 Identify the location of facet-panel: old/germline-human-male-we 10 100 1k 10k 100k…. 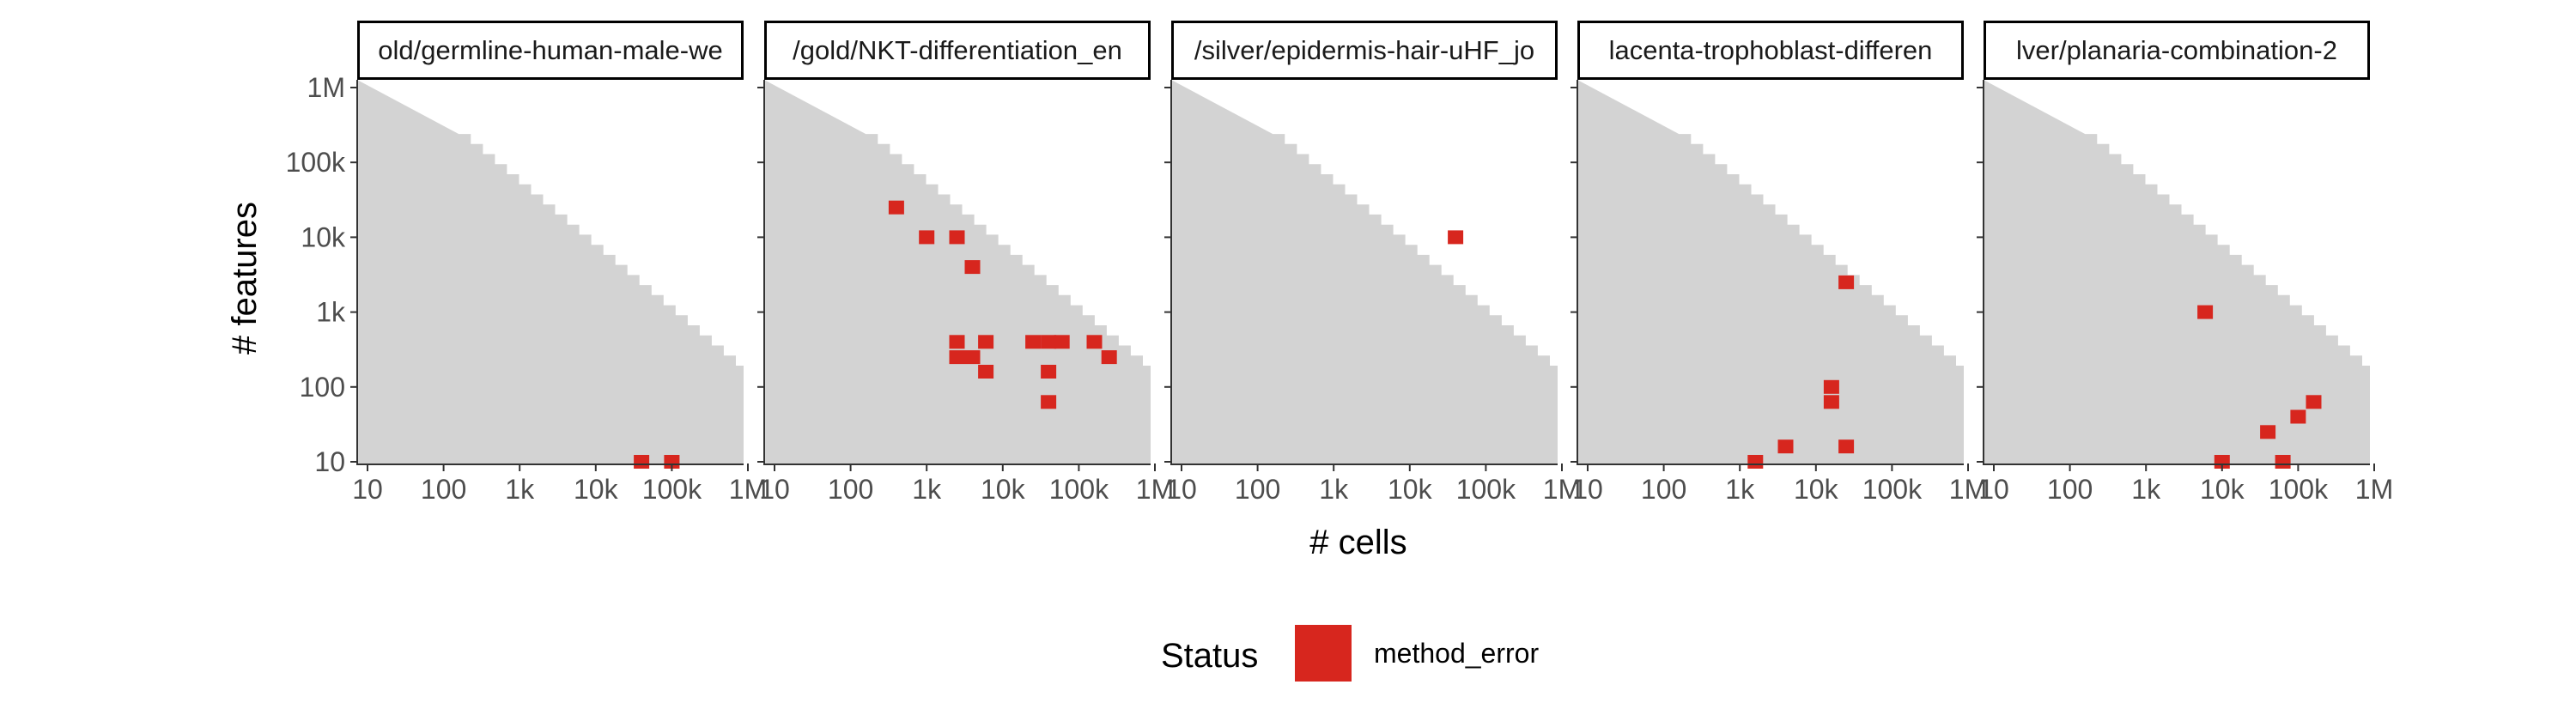
(526, 263).